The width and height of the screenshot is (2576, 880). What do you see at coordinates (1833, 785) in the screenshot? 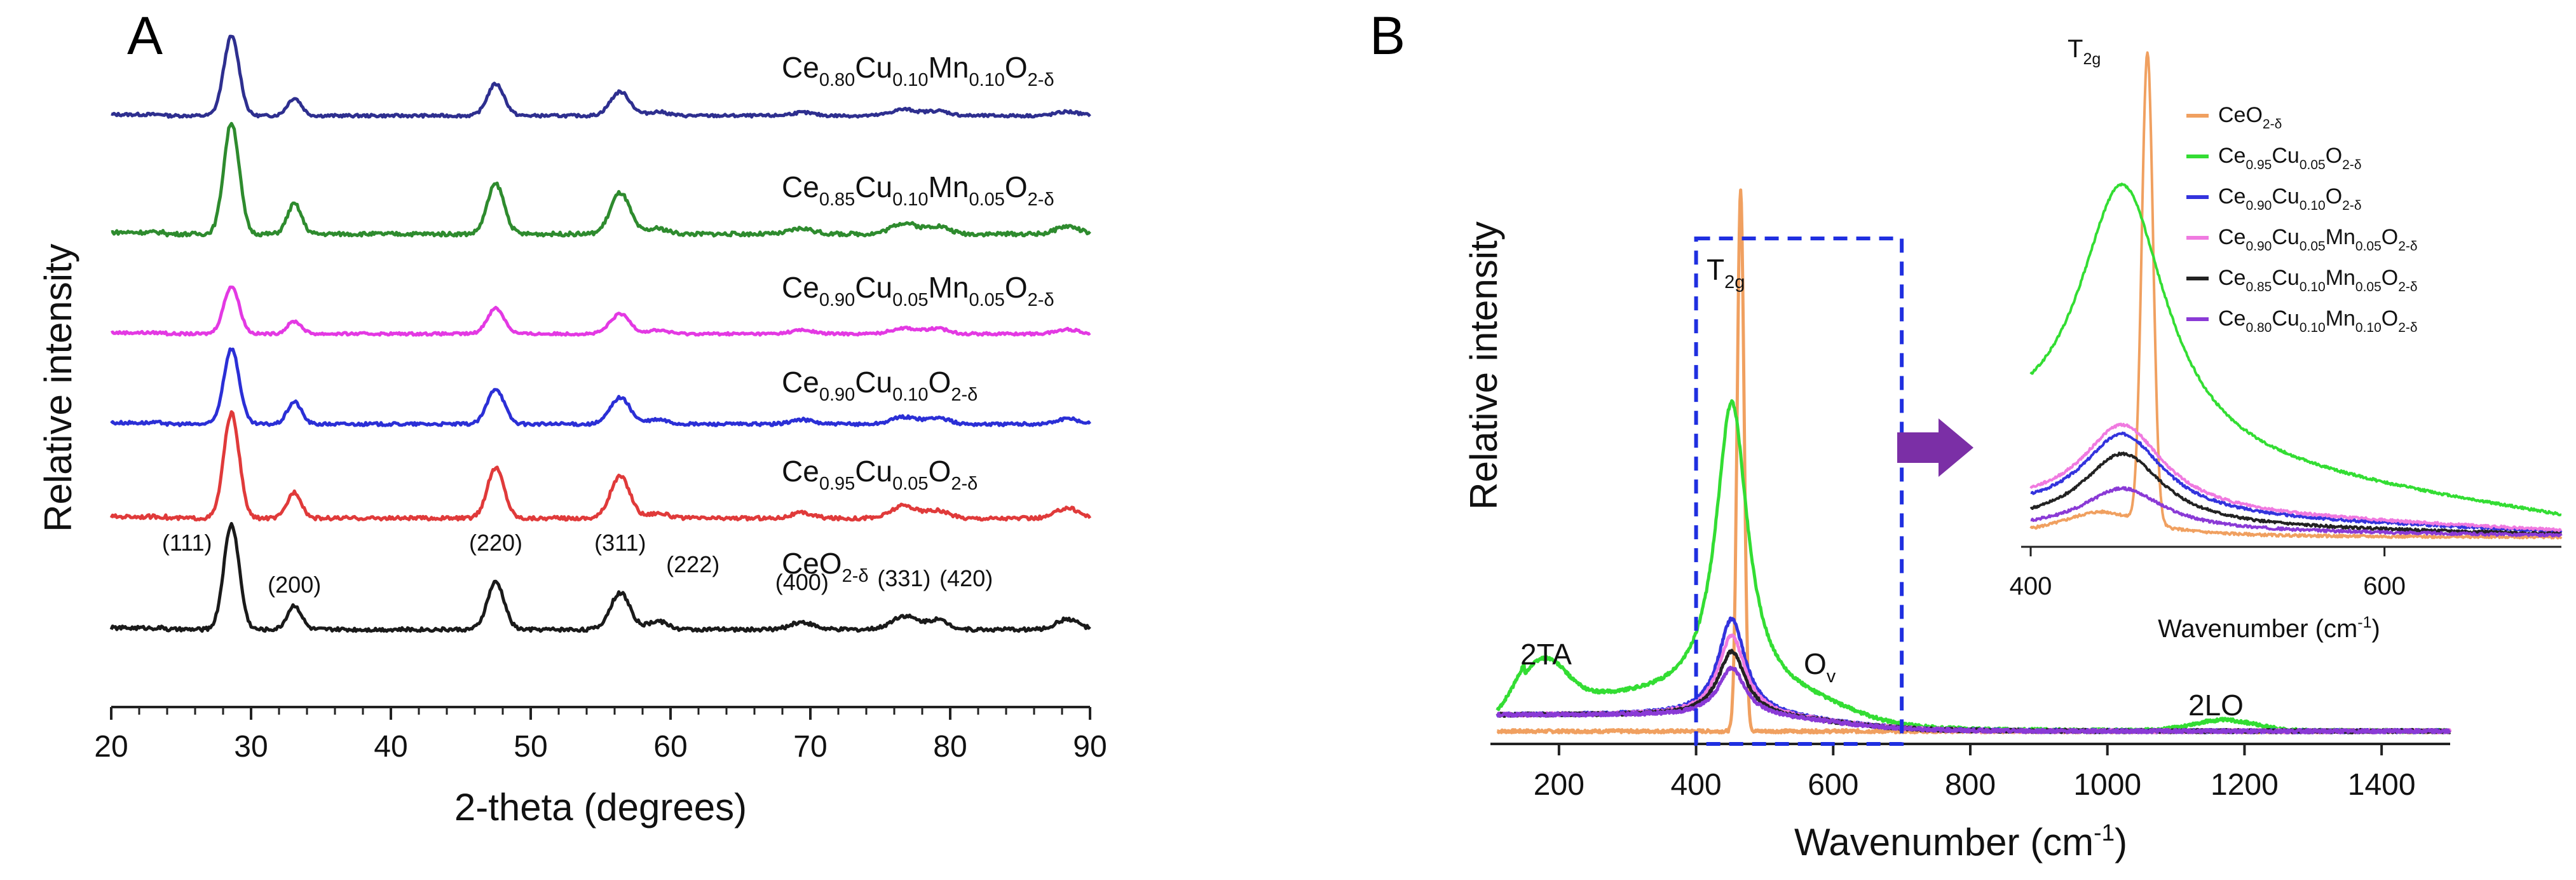
I see `x-tick-label: 600` at bounding box center [1833, 785].